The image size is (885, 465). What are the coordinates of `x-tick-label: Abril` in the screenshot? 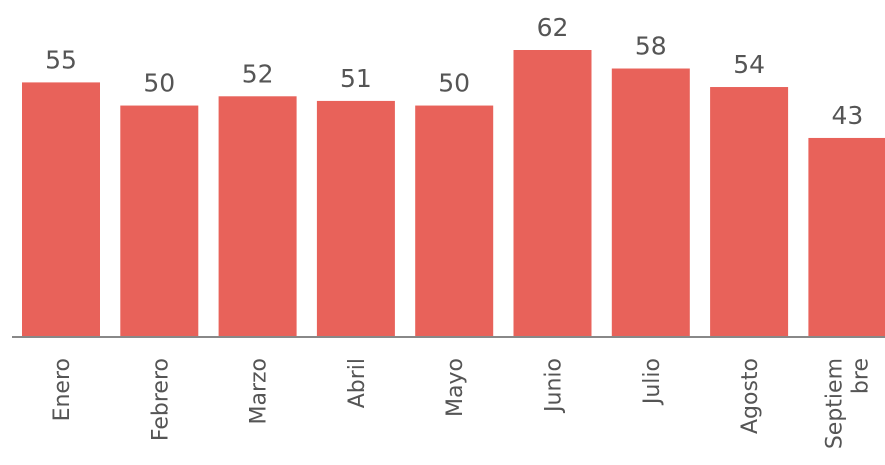 It's located at (357, 383).